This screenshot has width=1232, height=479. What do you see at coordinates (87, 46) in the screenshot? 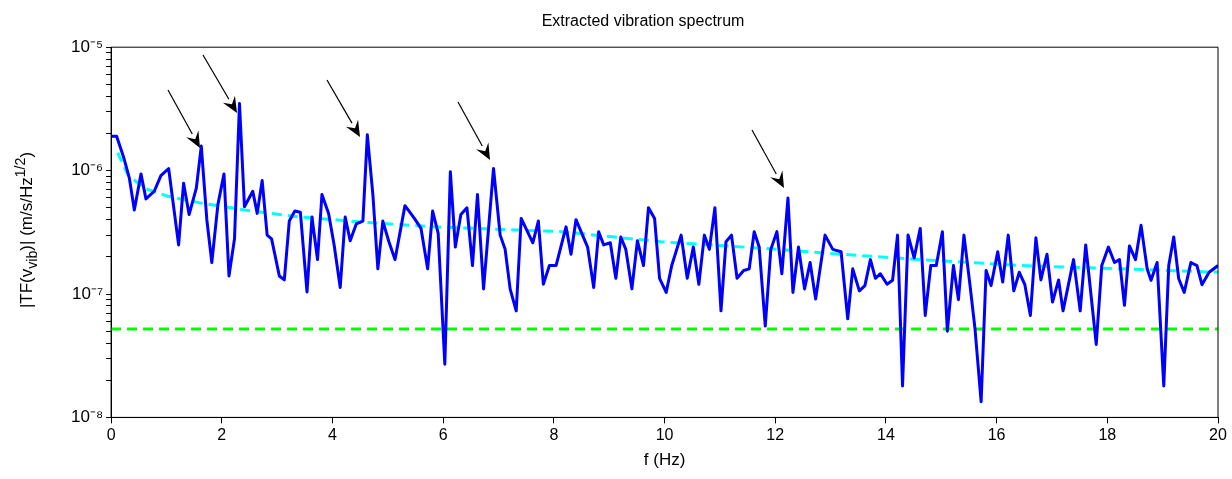
I see `y-tick-label: 10⁻⁵` at bounding box center [87, 46].